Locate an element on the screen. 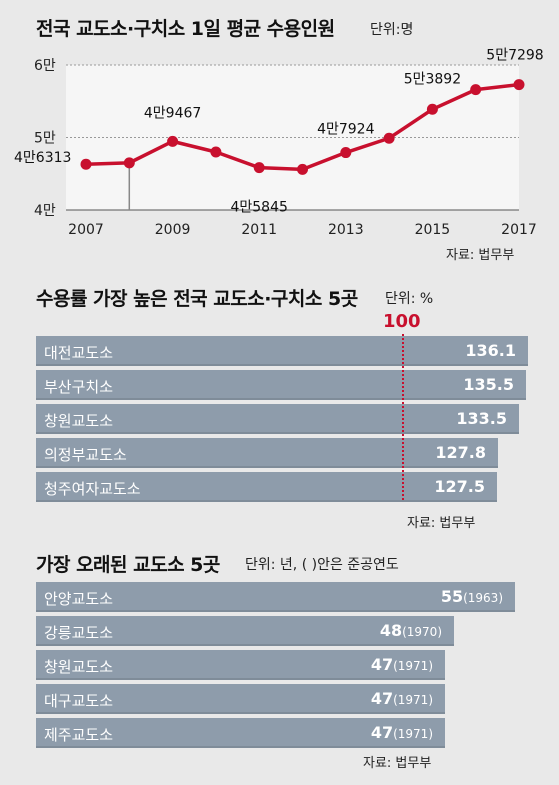  line-chart-source: 자료: 법무부 is located at coordinates (480, 255).